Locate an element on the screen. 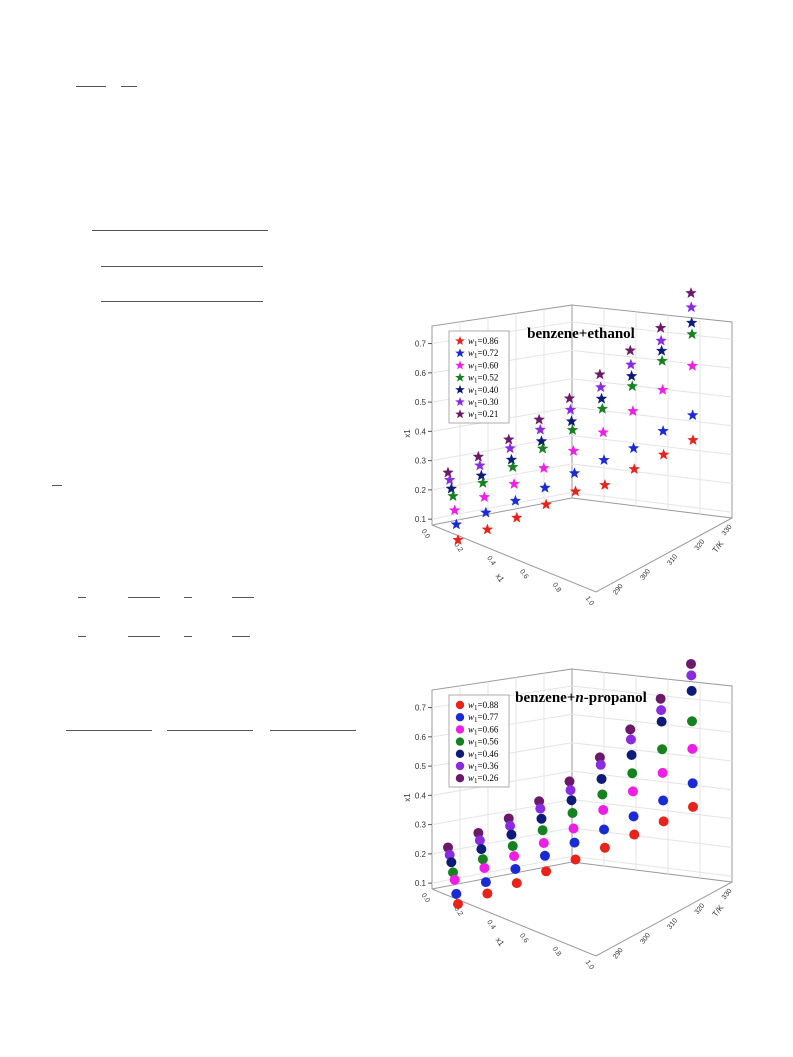 This screenshot has height=1057, width=793. x-tick-label: 1.0 is located at coordinates (589, 965).